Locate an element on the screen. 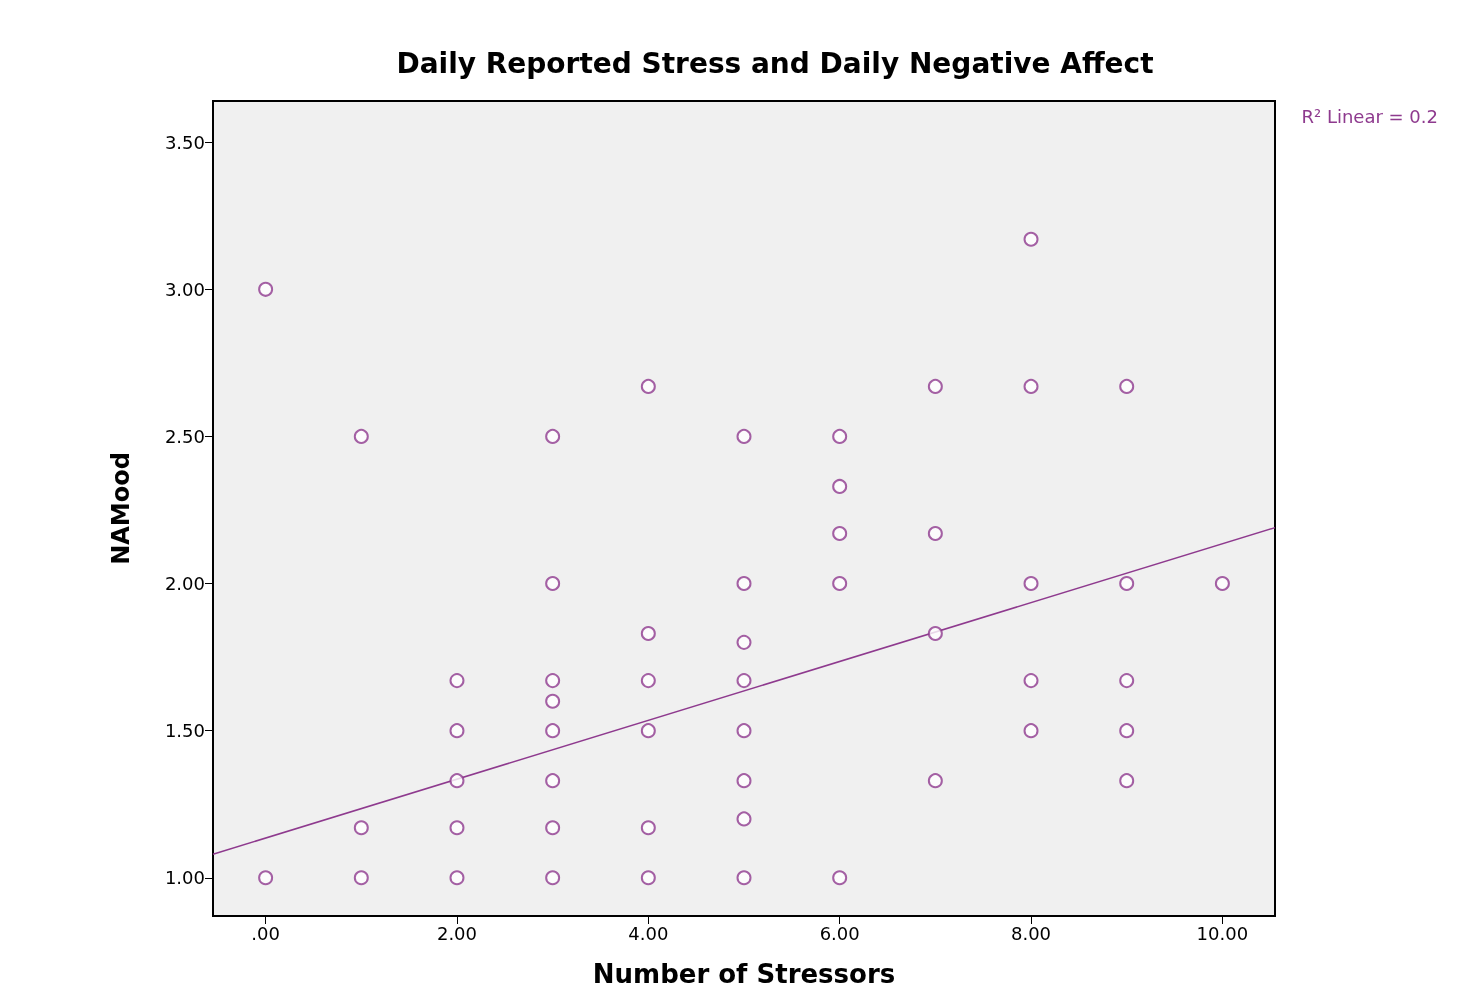 Image resolution: width=1468 pixels, height=1001 pixels. x-tick-label: 4.00 is located at coordinates (648, 933).